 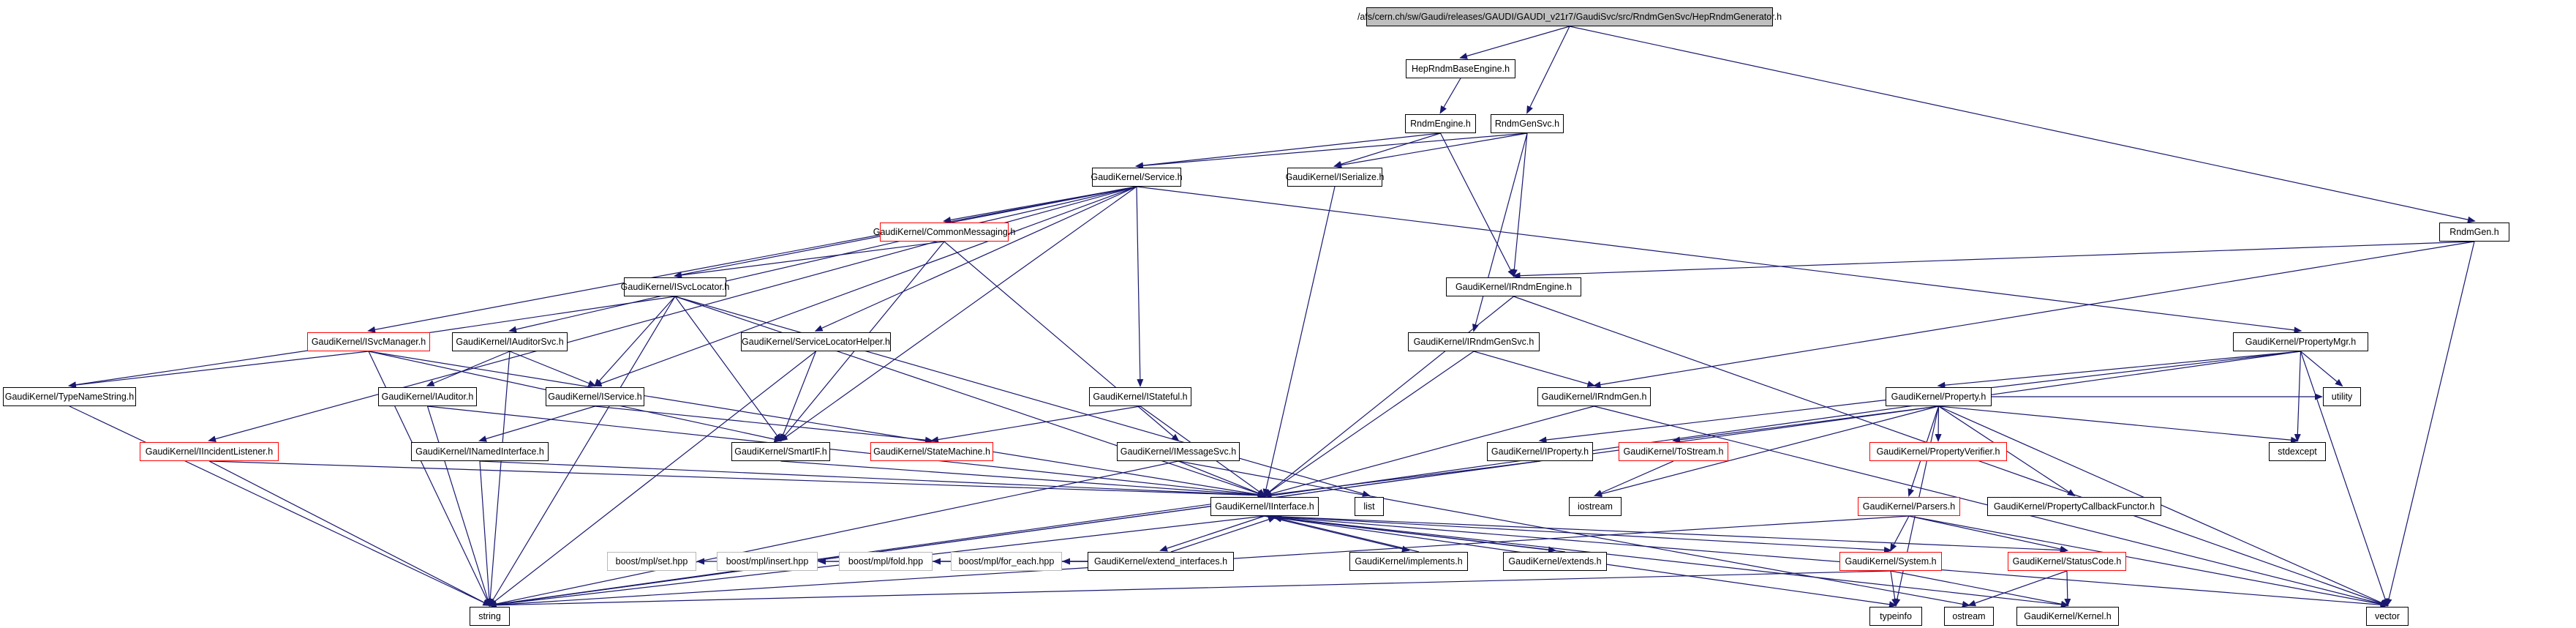 I want to click on include-edge-iincidentlistener--iinterface, so click(x=737, y=479).